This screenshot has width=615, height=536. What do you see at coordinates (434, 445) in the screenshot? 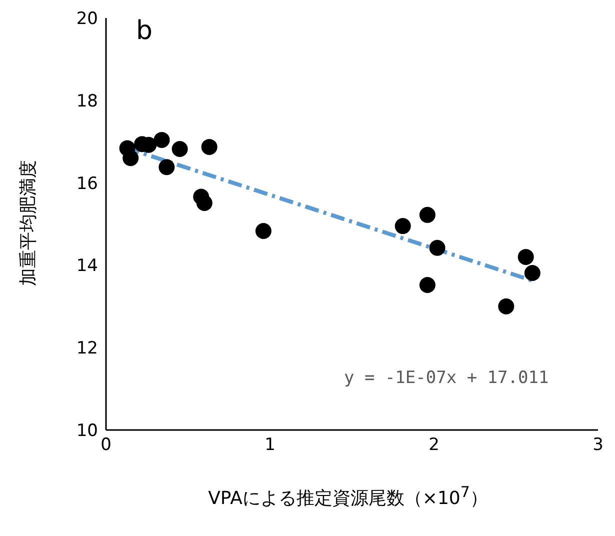
I see `x-tick-label: 2` at bounding box center [434, 445].